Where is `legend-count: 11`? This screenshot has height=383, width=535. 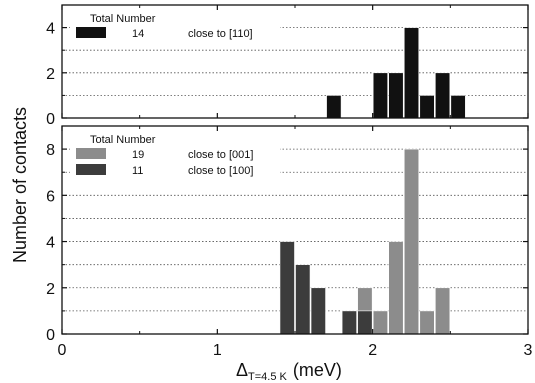
legend-count: 11 is located at coordinates (137, 171).